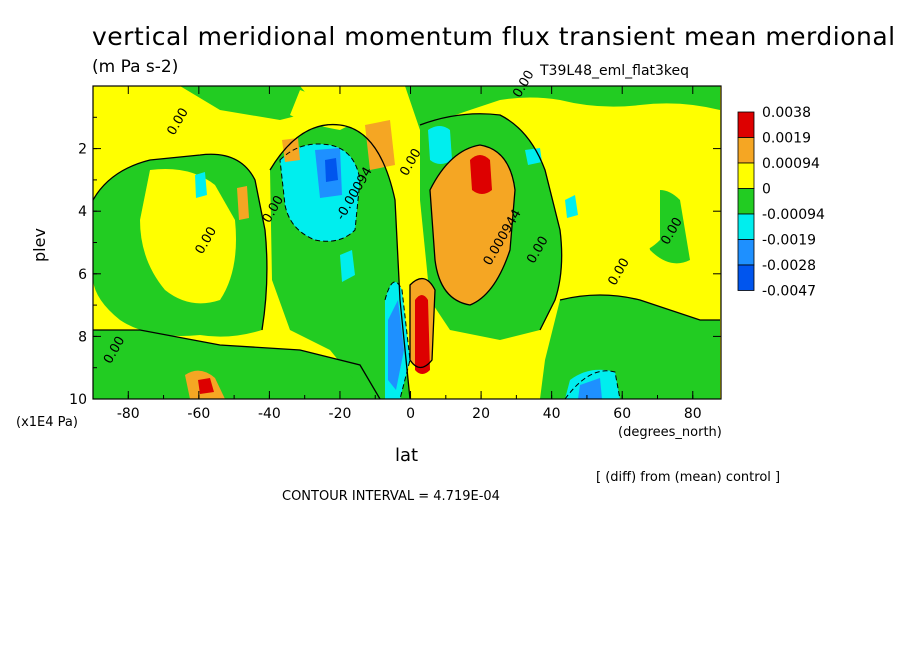 The height and width of the screenshot is (654, 904). I want to click on legend-label: 0.00094, so click(791, 164).